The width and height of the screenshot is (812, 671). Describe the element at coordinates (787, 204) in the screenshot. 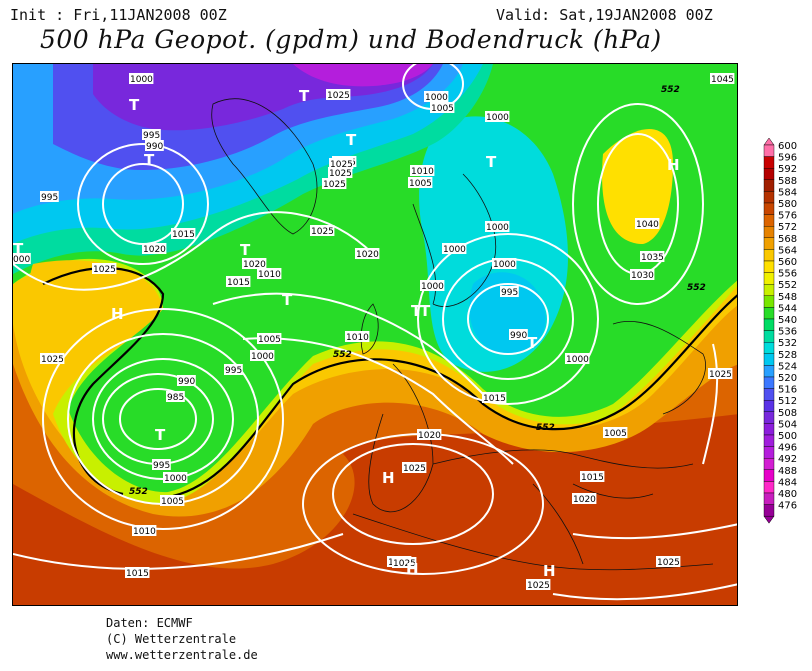

I see `legend-label: 580` at that location.